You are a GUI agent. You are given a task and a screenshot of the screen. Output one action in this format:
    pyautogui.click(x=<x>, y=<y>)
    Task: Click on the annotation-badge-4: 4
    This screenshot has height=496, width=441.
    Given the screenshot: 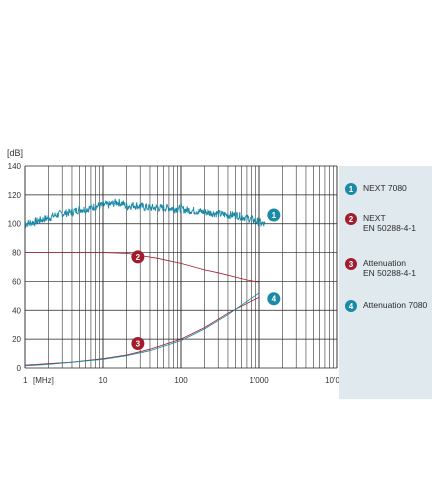 What is the action you would take?
    pyautogui.click(x=274, y=299)
    